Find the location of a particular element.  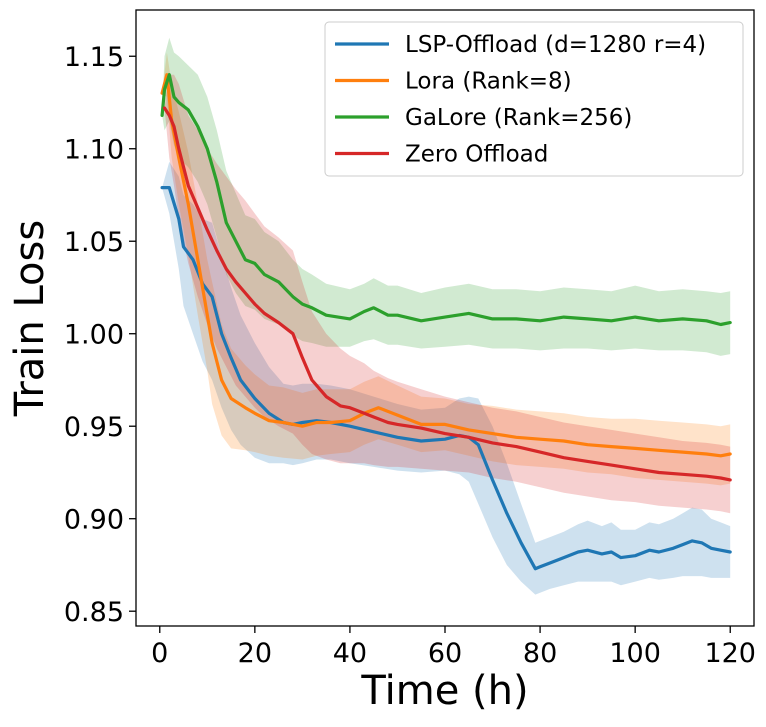

y-axis-label: Train Loss is located at coordinates (30, 318).